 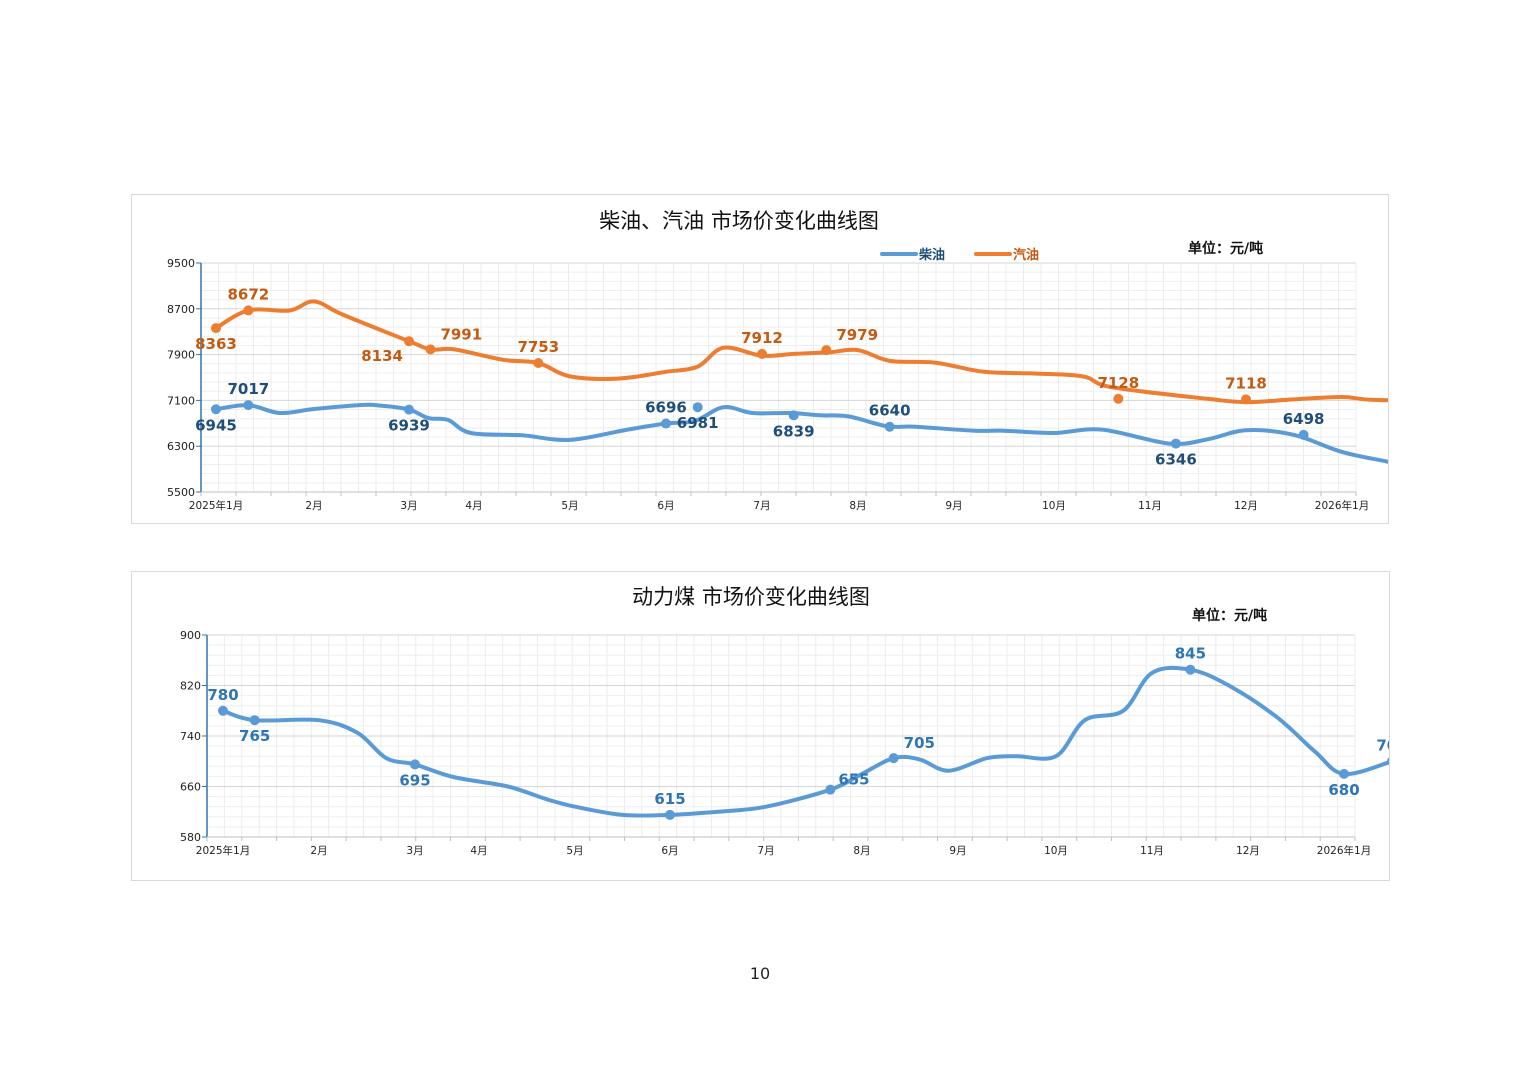 I want to click on y-tick-label: 7900, so click(x=181, y=355).